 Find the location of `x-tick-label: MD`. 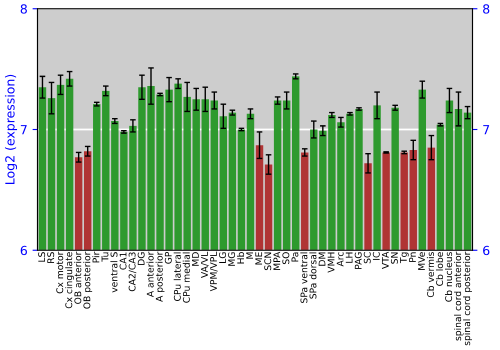

x-tick-label: MD is located at coordinates (195, 259).